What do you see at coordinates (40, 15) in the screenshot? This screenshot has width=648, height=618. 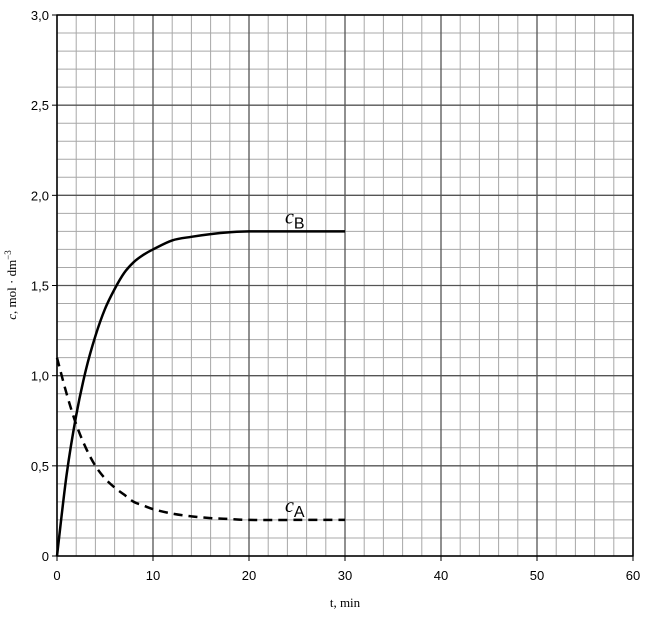 I see `y-tick-label: 3,0` at bounding box center [40, 15].